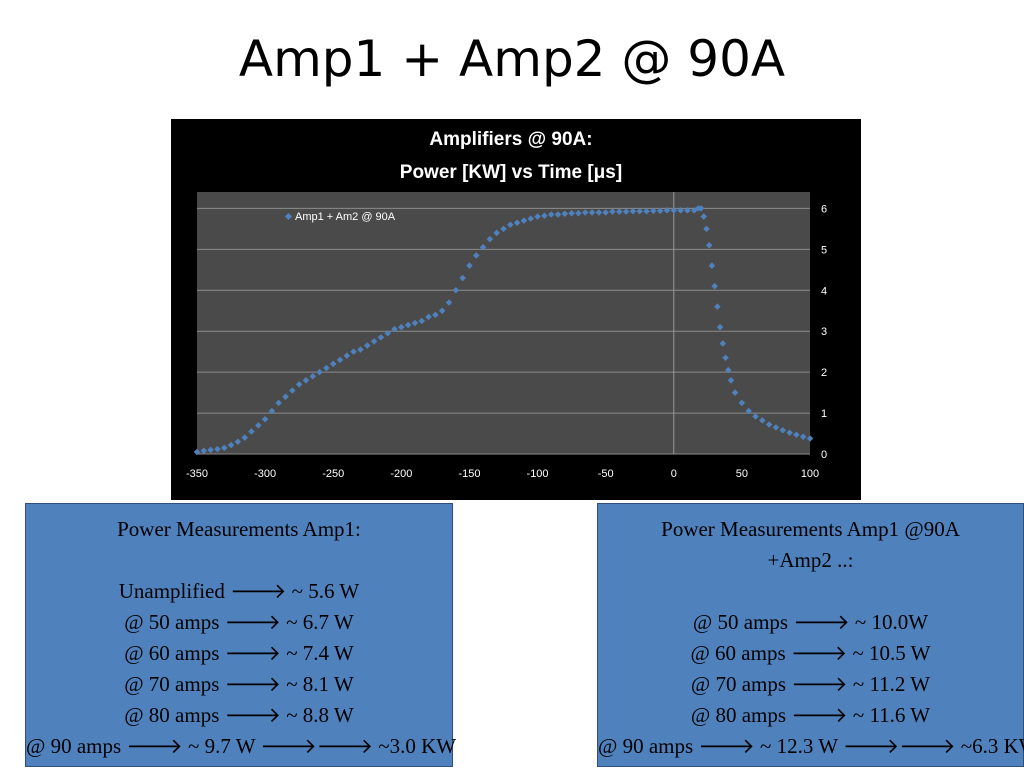  Describe the element at coordinates (824, 455) in the screenshot. I see `y-tick-label: 0` at that location.